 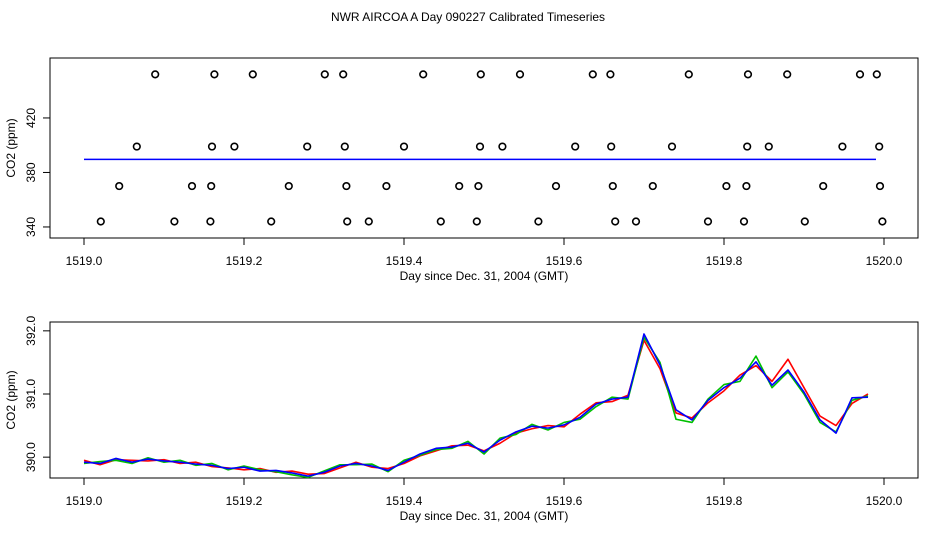 What do you see at coordinates (31, 172) in the screenshot?
I see `y-tick-label: 380` at bounding box center [31, 172].